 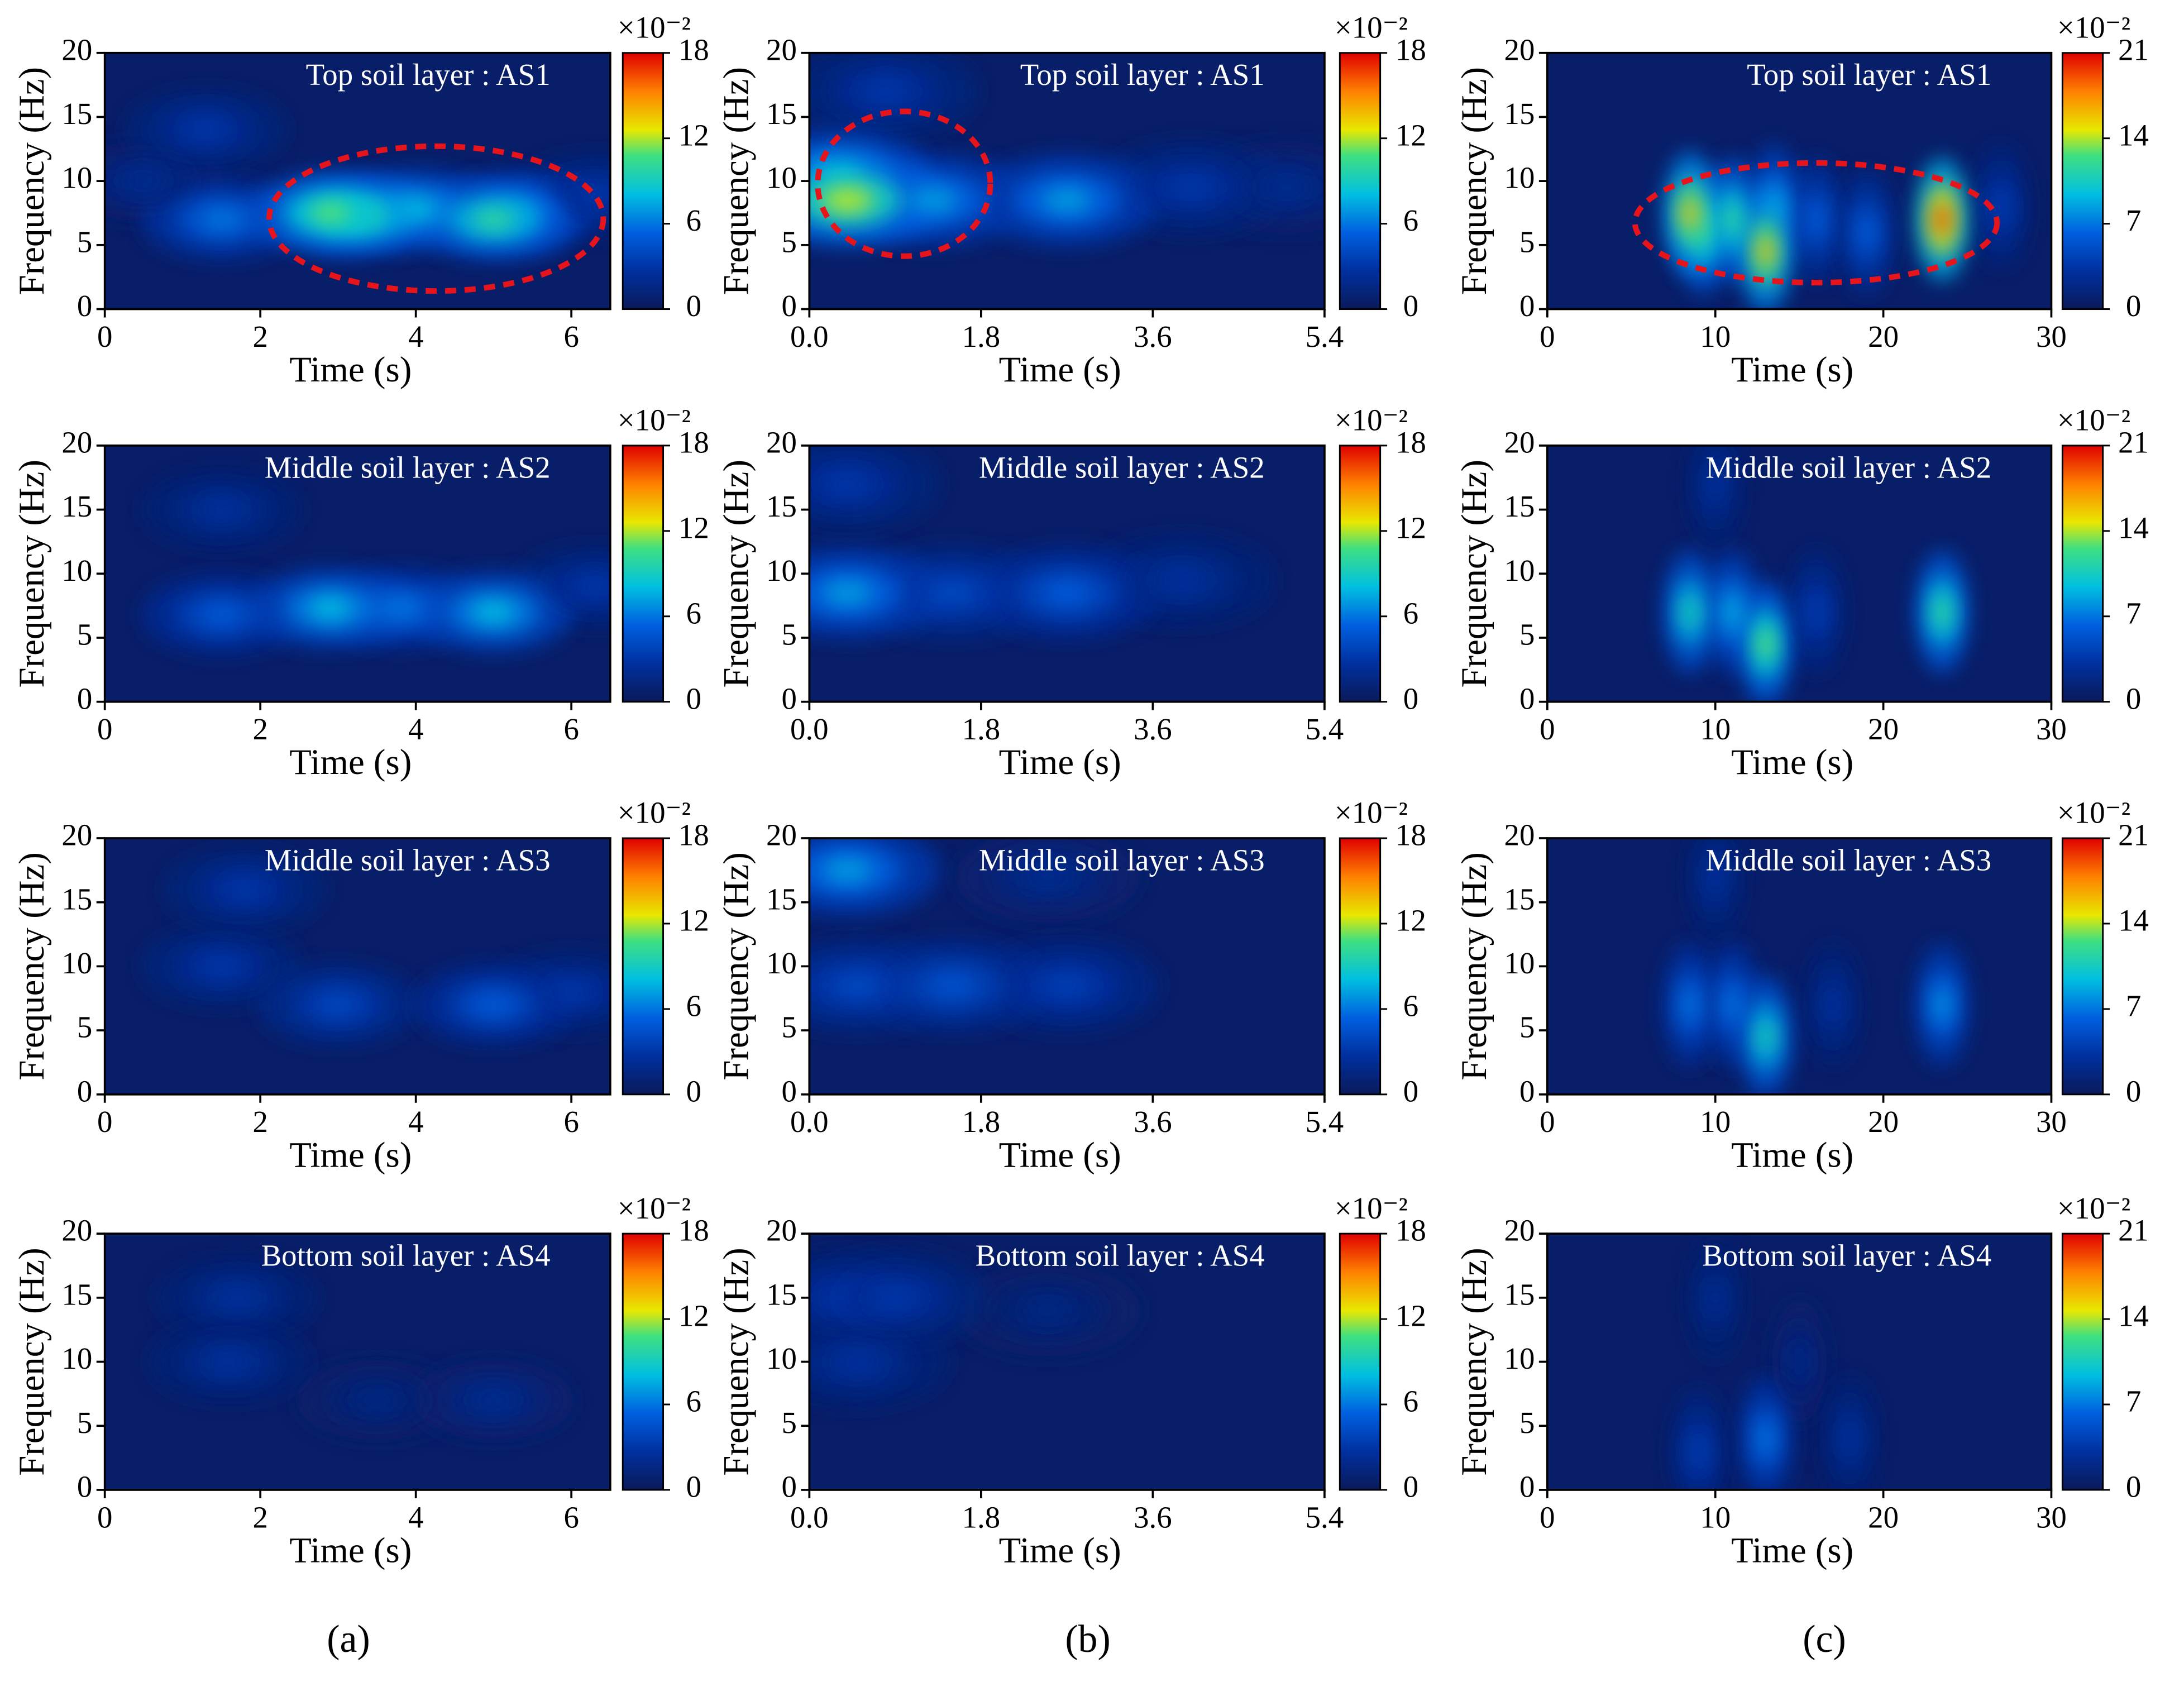 I want to click on x-tick-label: 3.6, so click(x=1153, y=729).